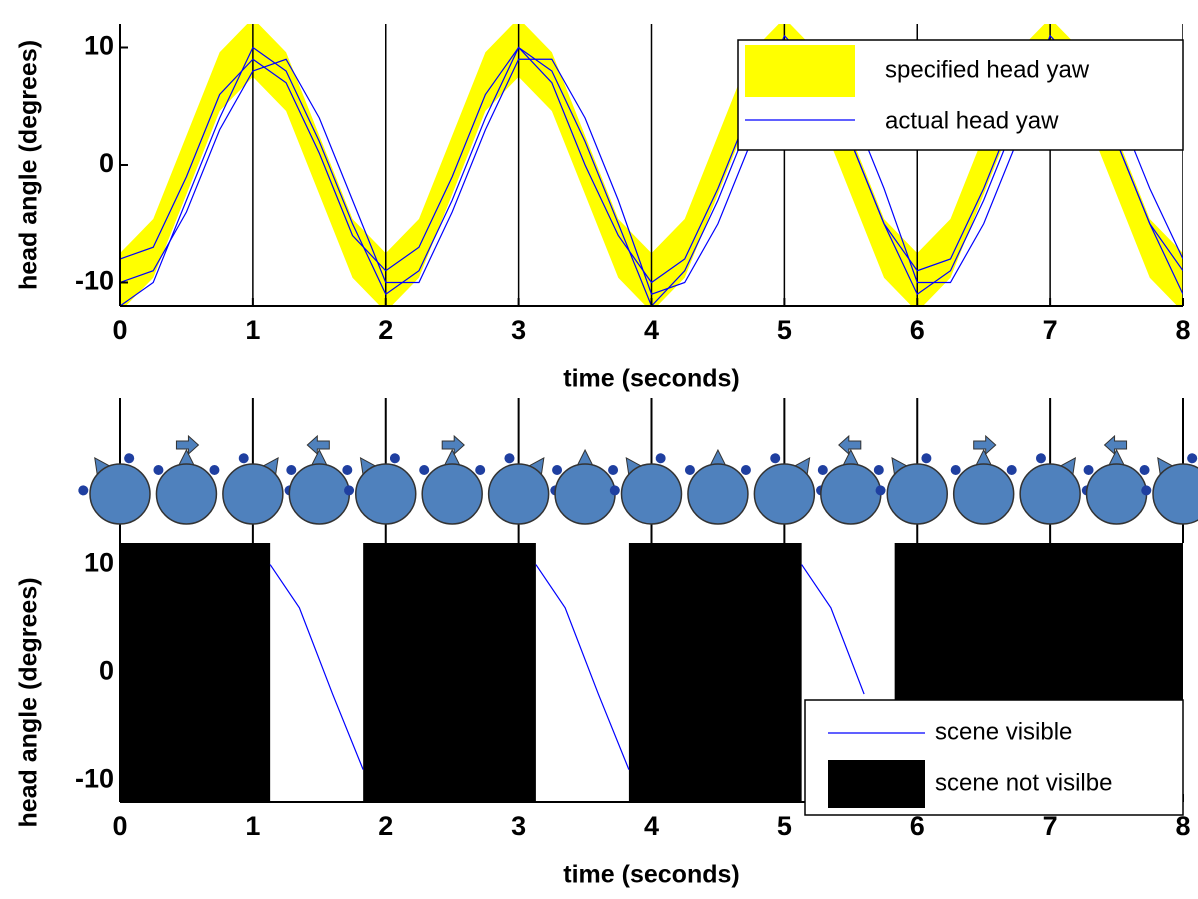 This screenshot has height=899, width=1198. I want to click on legend-label: scene visible, so click(1003, 731).